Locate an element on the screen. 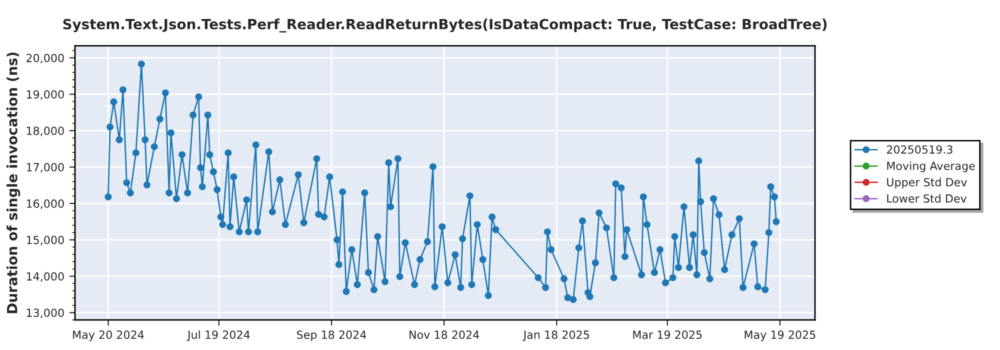 The height and width of the screenshot is (350, 1000). legend-label: Moving Average is located at coordinates (931, 166).